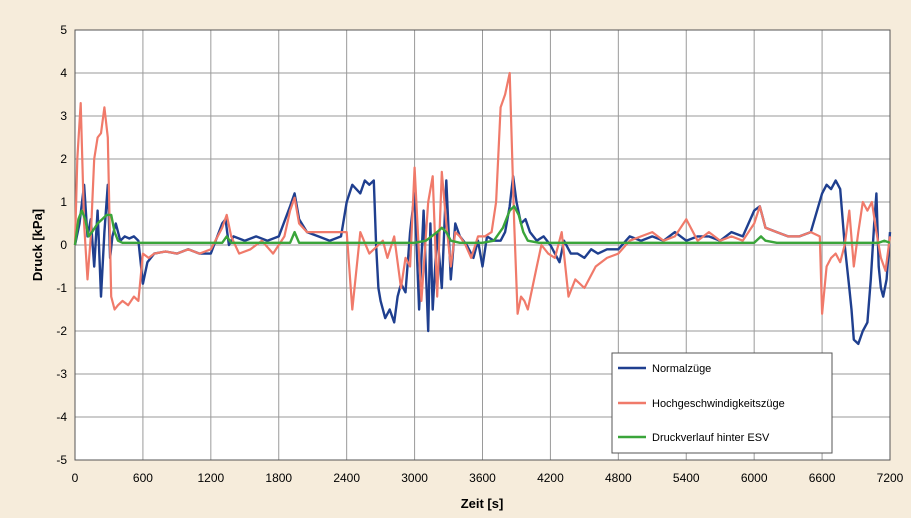 Image resolution: width=911 pixels, height=518 pixels. Describe the element at coordinates (278, 478) in the screenshot. I see `x-tick-label: 1800` at that location.